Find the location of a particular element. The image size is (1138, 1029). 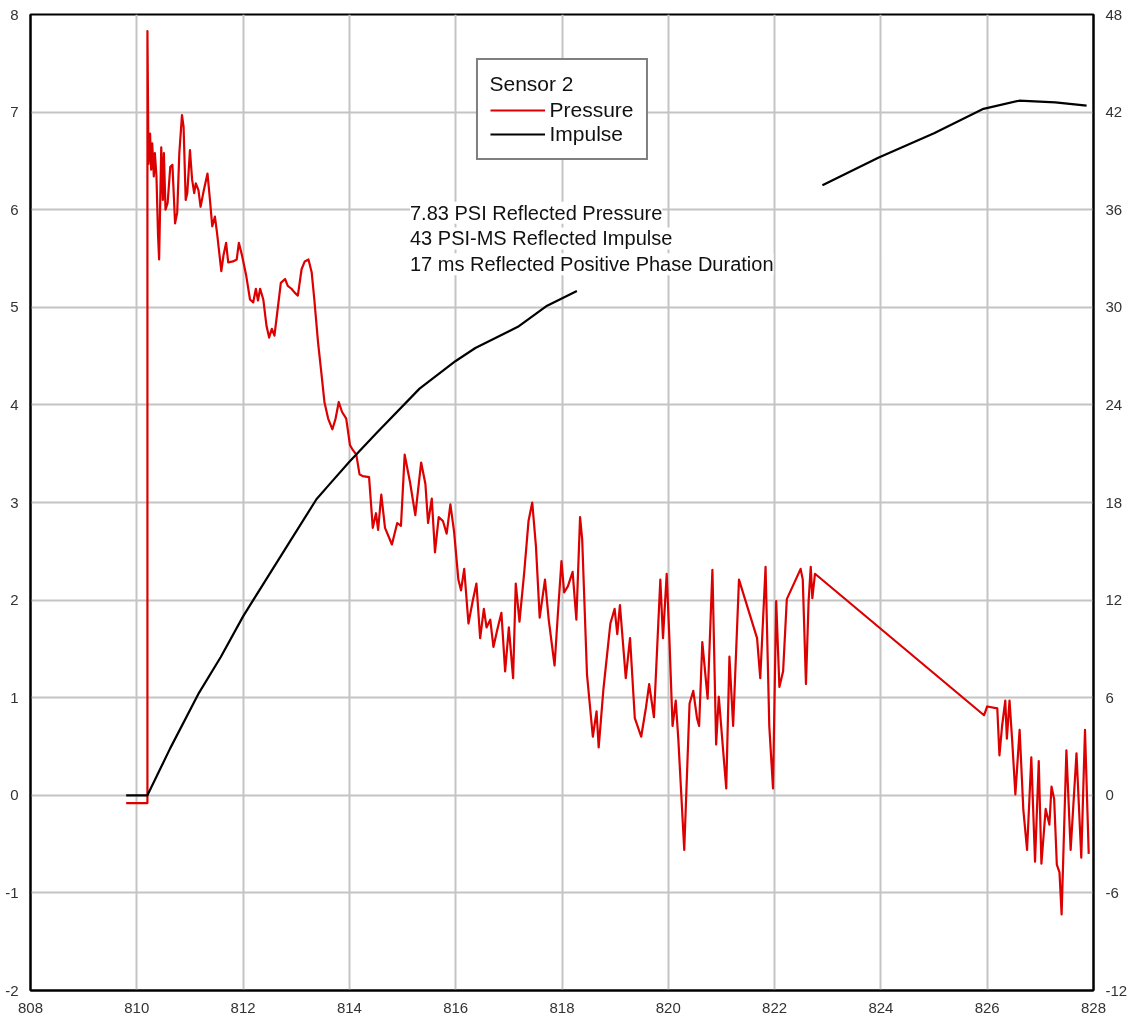

y-tick-label: 2 is located at coordinates (14, 600).